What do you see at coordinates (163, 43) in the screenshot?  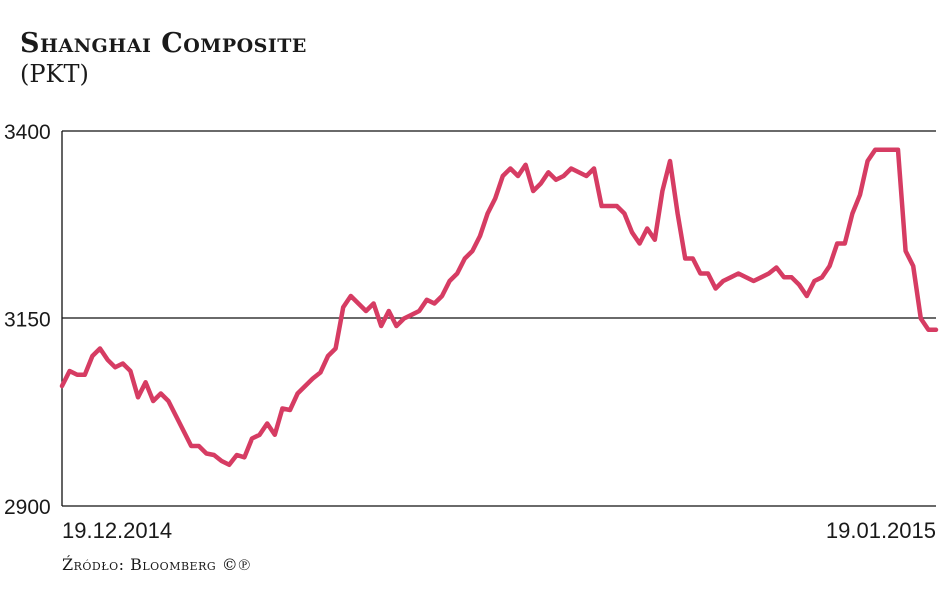 I see `chart-title: Shanghai Composite` at bounding box center [163, 43].